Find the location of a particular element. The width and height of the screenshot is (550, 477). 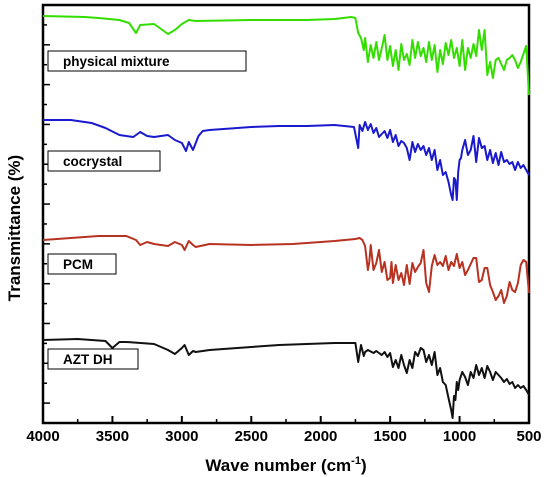

label-box-azt-dh is located at coordinates (93, 359).